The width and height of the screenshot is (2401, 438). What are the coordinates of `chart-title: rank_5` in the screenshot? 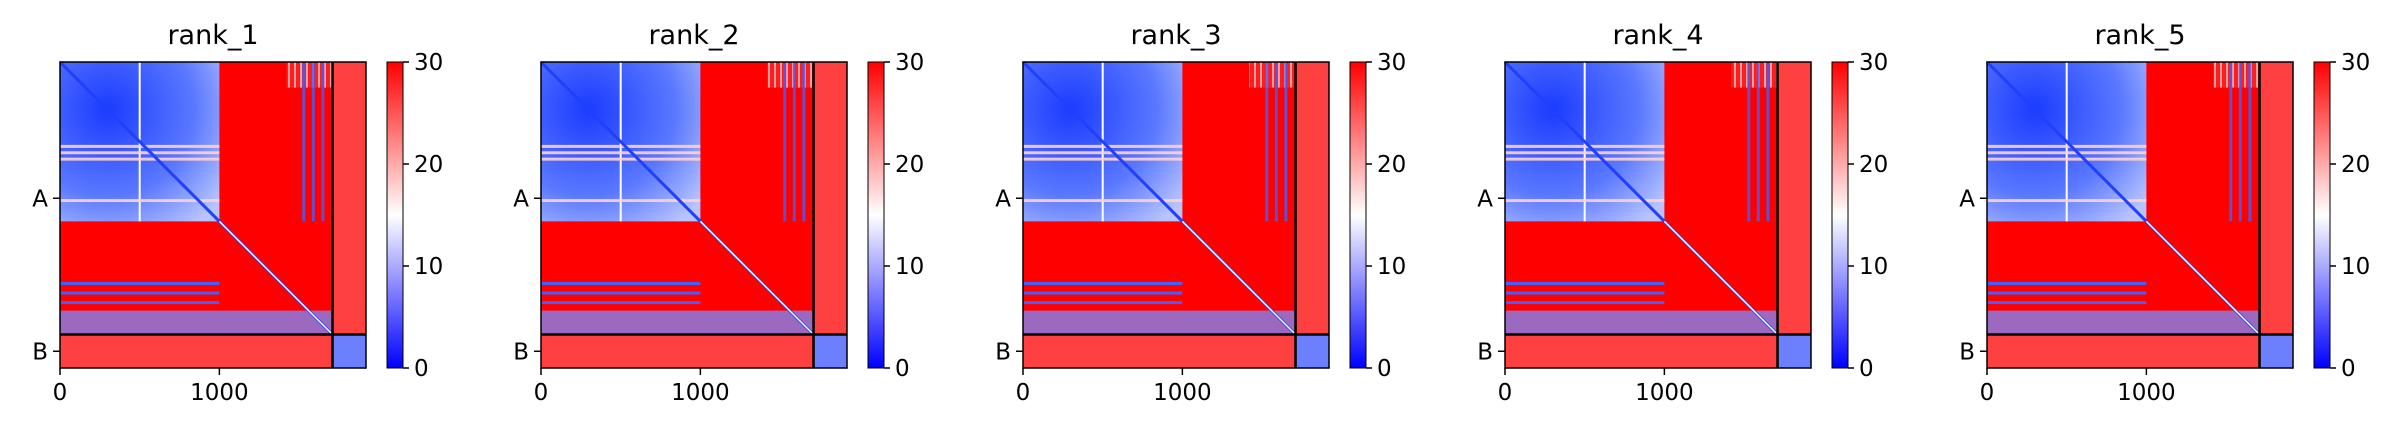 It's located at (2139, 35).